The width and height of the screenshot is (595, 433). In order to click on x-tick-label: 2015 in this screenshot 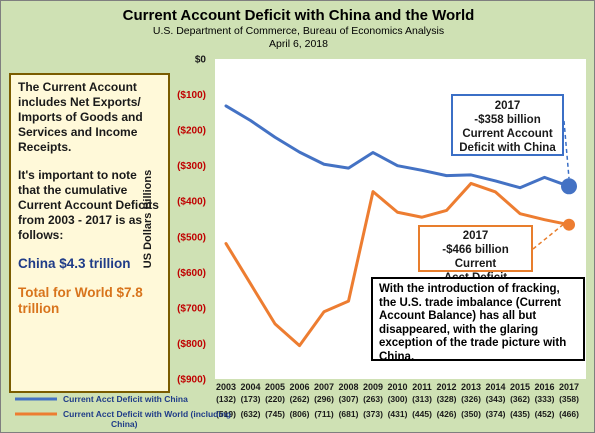, I will do `click(520, 387)`.